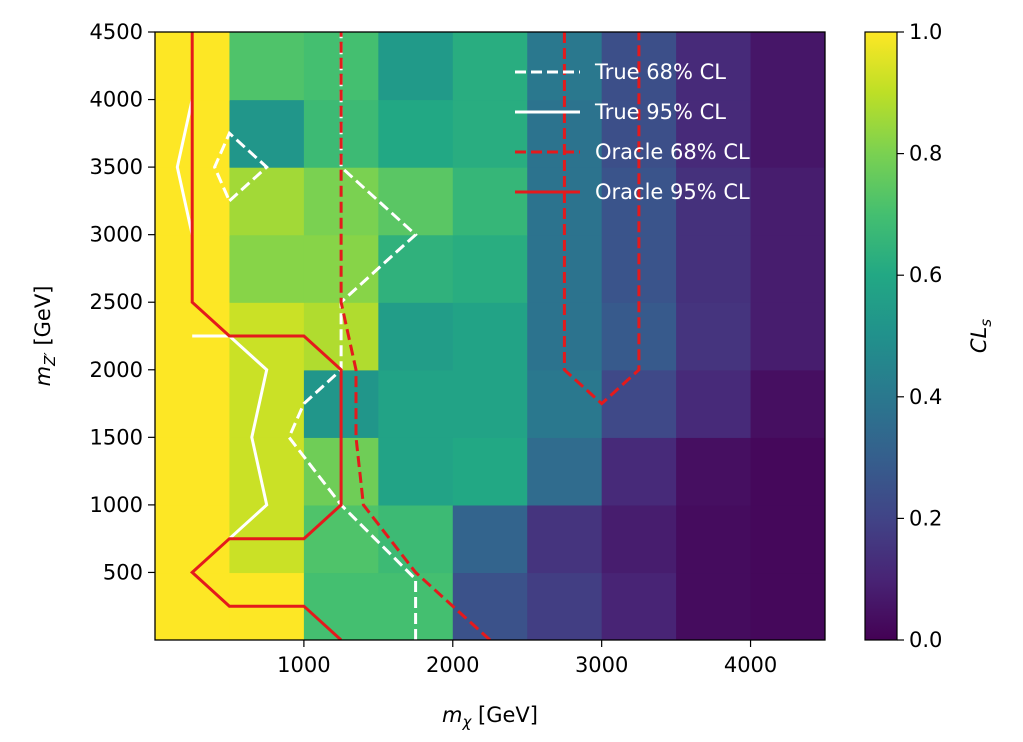  I want to click on colorbar-tick-label: 0.6, so click(925, 275).